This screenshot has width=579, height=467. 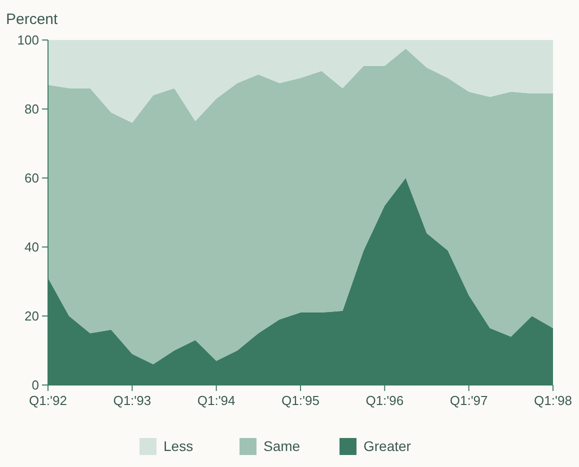 What do you see at coordinates (31, 178) in the screenshot?
I see `y-tick-label: 60` at bounding box center [31, 178].